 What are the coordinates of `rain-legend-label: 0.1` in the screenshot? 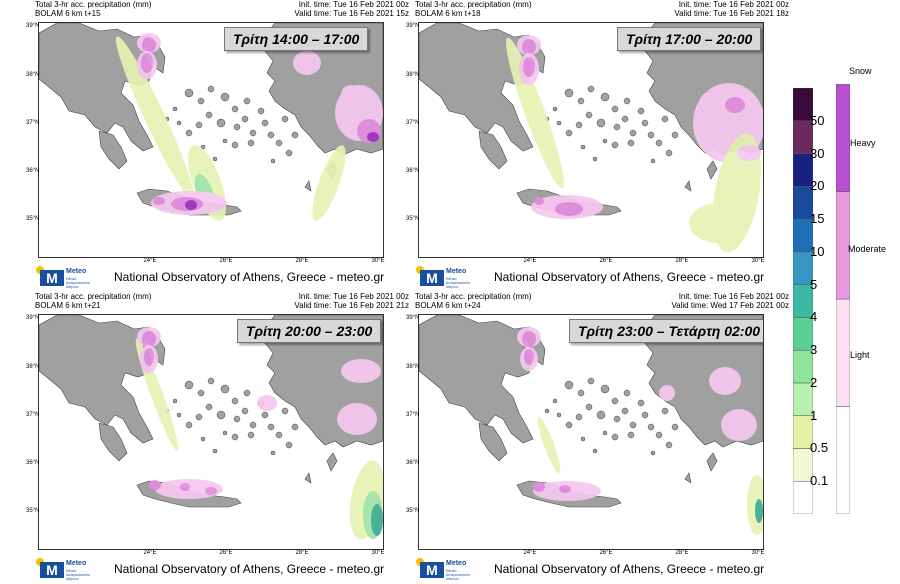 It's located at (819, 481).